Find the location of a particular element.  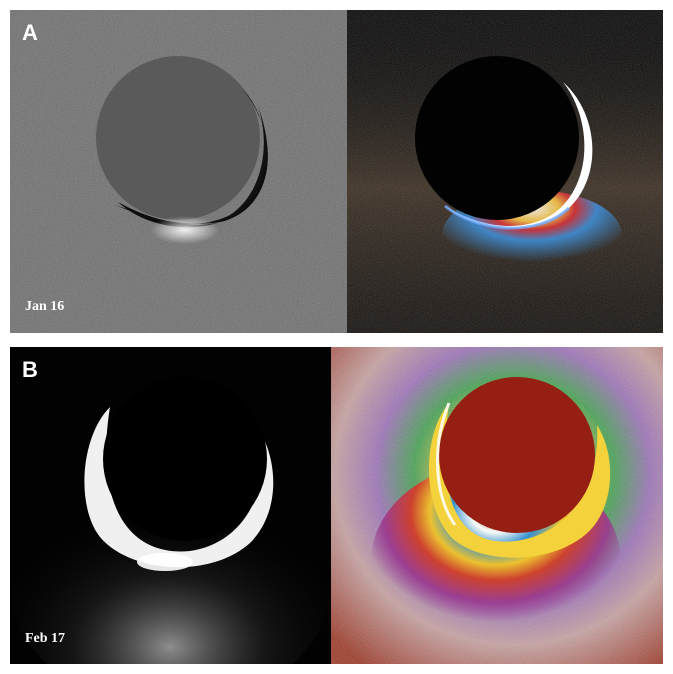

panel-label-b: B is located at coordinates (30, 369).